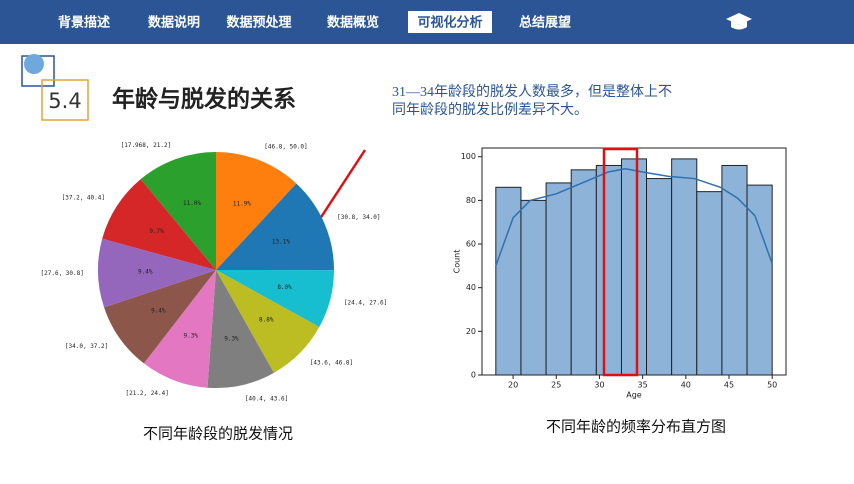 This screenshot has width=854, height=484. What do you see at coordinates (532, 91) in the screenshot?
I see `note-line: 31—34年龄段的脱发人数最多，但是整体上不` at bounding box center [532, 91].